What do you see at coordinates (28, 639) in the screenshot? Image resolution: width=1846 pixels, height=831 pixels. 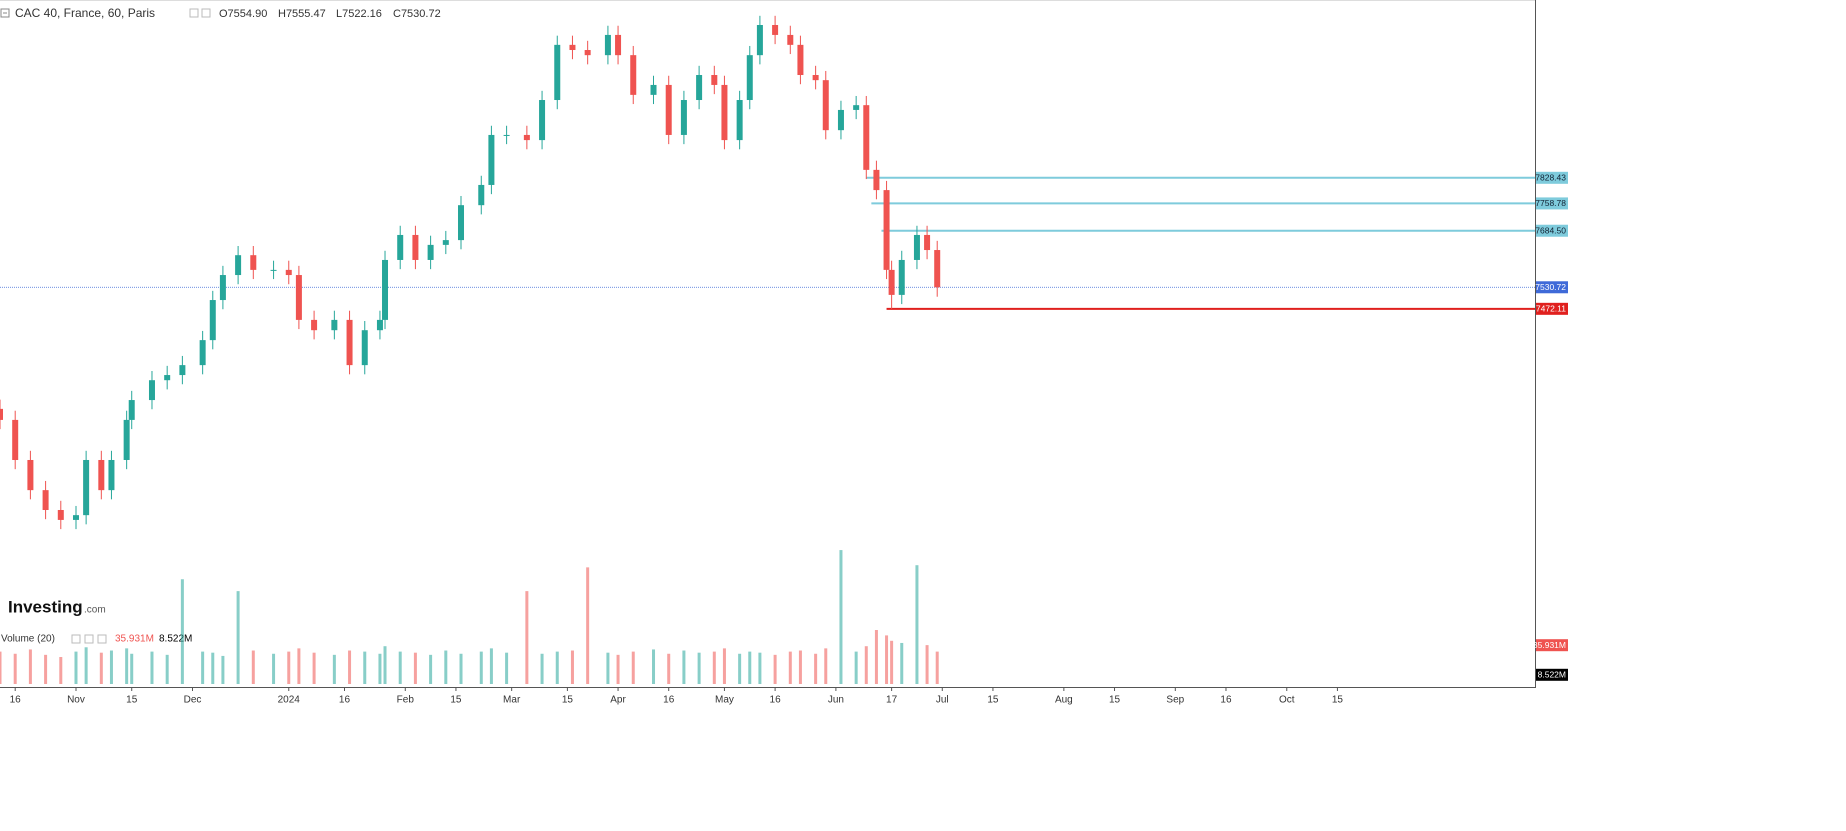 I see `volume-title: Volume (20)` at bounding box center [28, 639].